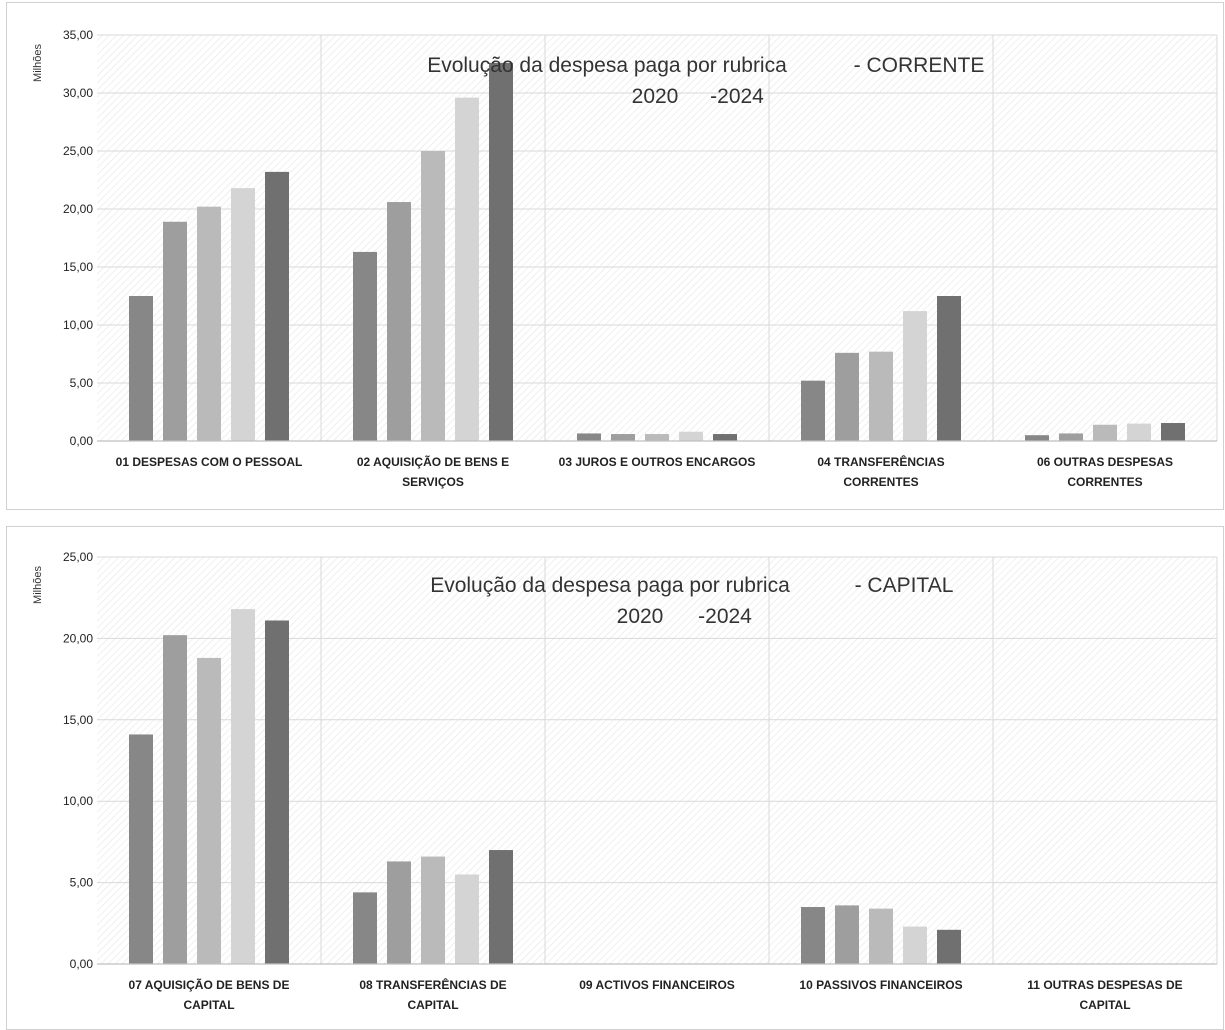  What do you see at coordinates (209, 462) in the screenshot?
I see `category-label: 01 DESPESAS COM O PESSOAL` at bounding box center [209, 462].